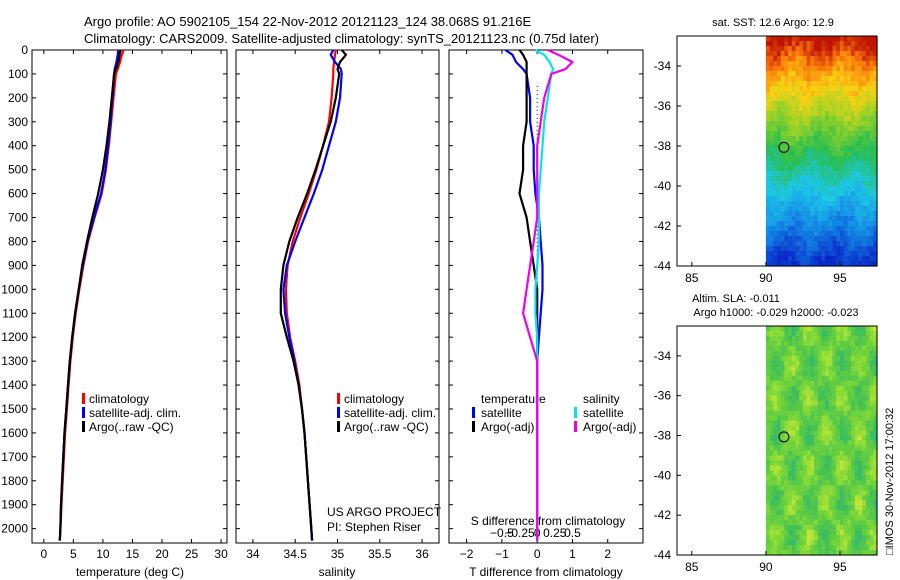 This screenshot has width=900, height=580. Describe the element at coordinates (90, 295) in the screenshot. I see `series-line-argo-raw-qc-` at that location.